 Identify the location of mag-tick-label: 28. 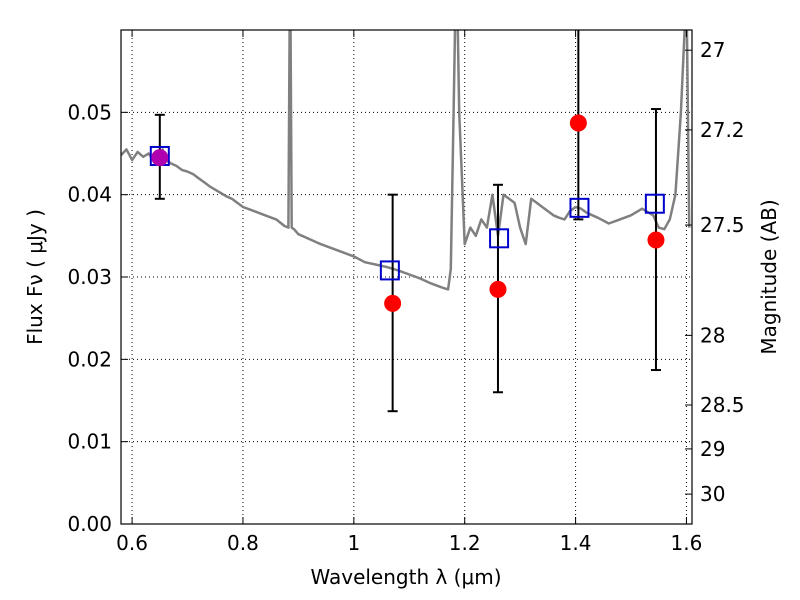
(712, 335).